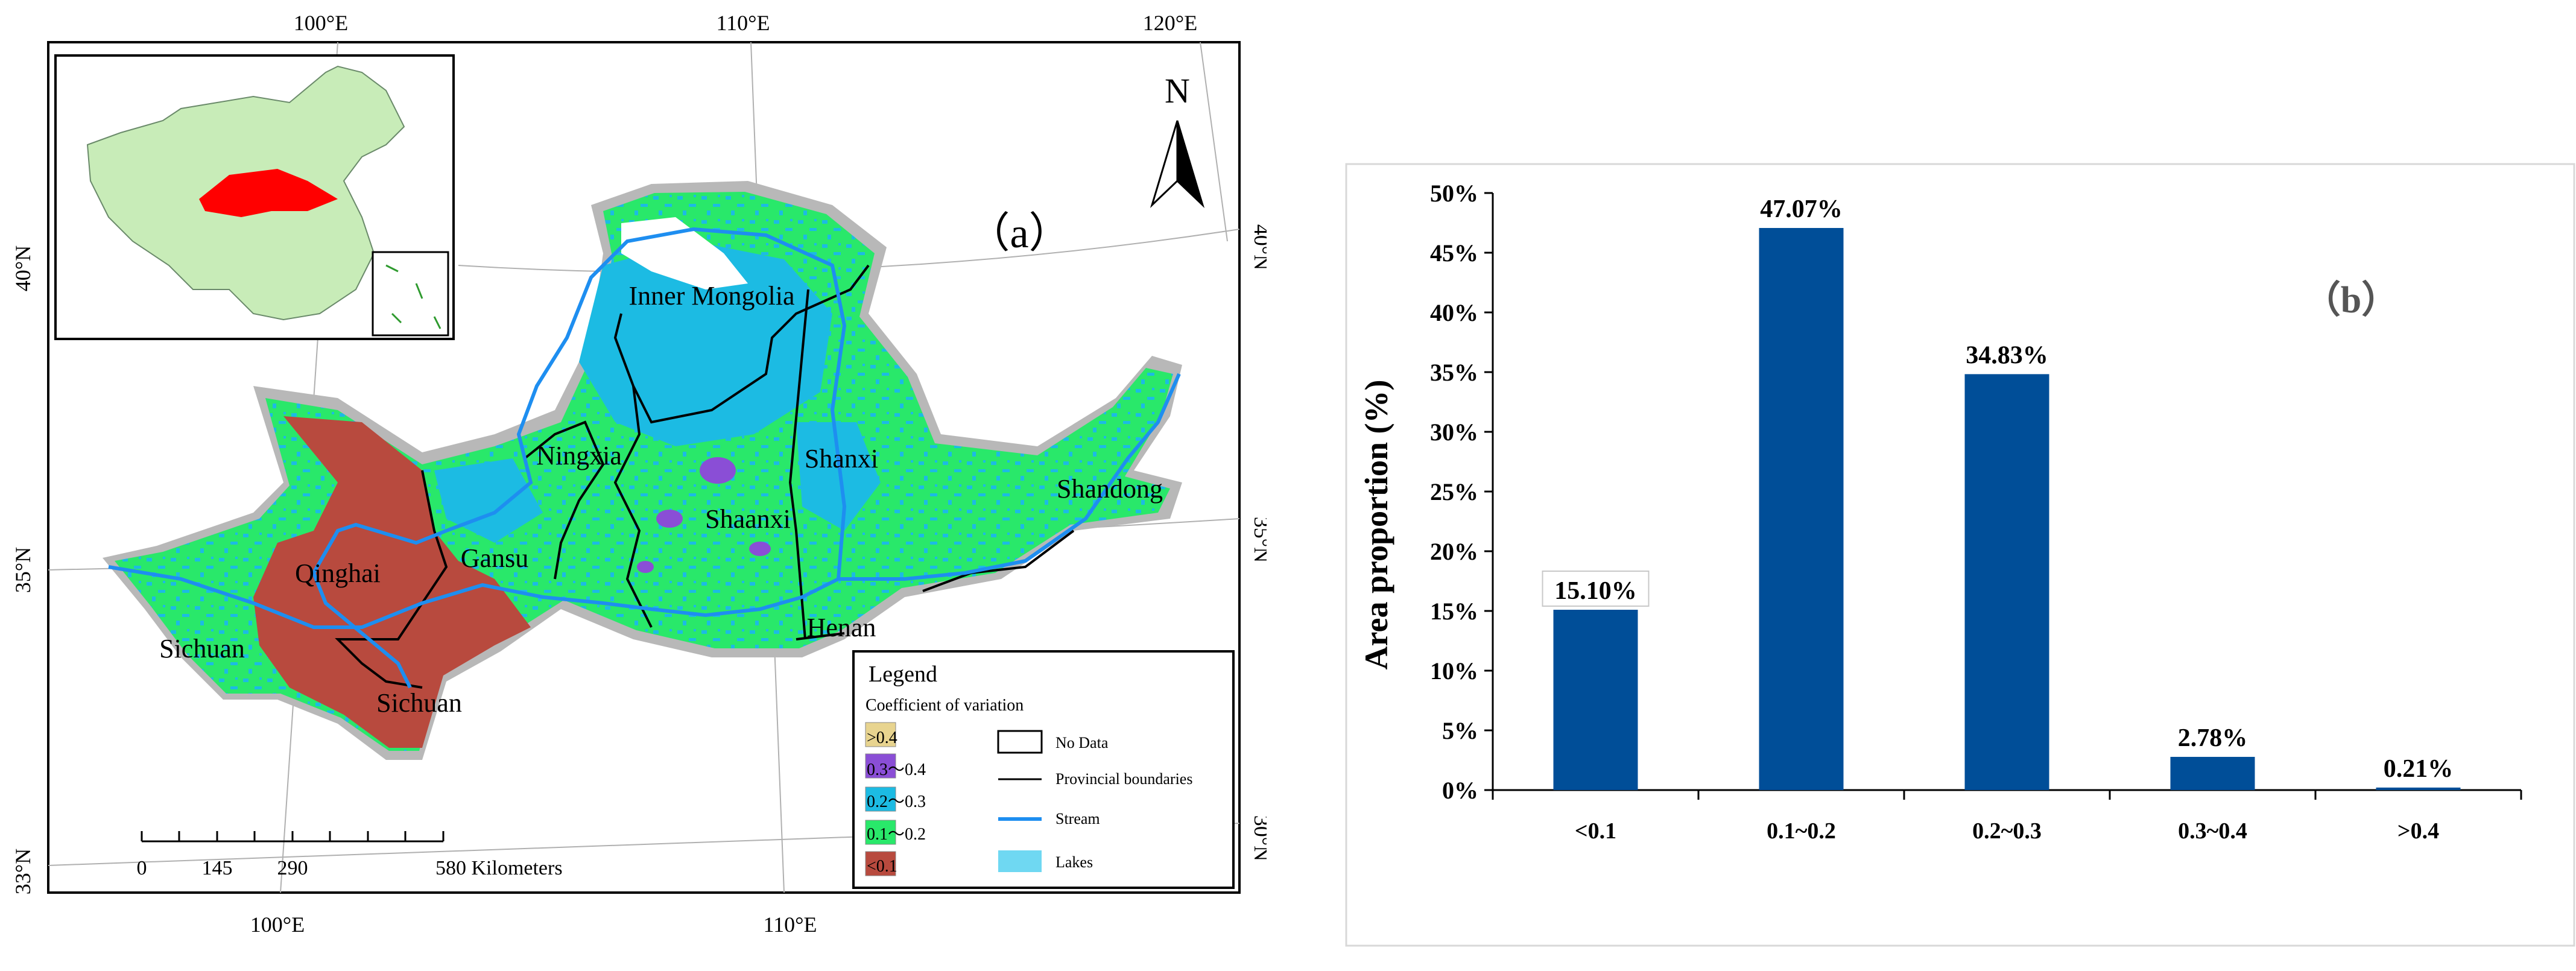 This screenshot has width=2576, height=971. What do you see at coordinates (1020, 742) in the screenshot?
I see `legend-nodata-symbol` at bounding box center [1020, 742].